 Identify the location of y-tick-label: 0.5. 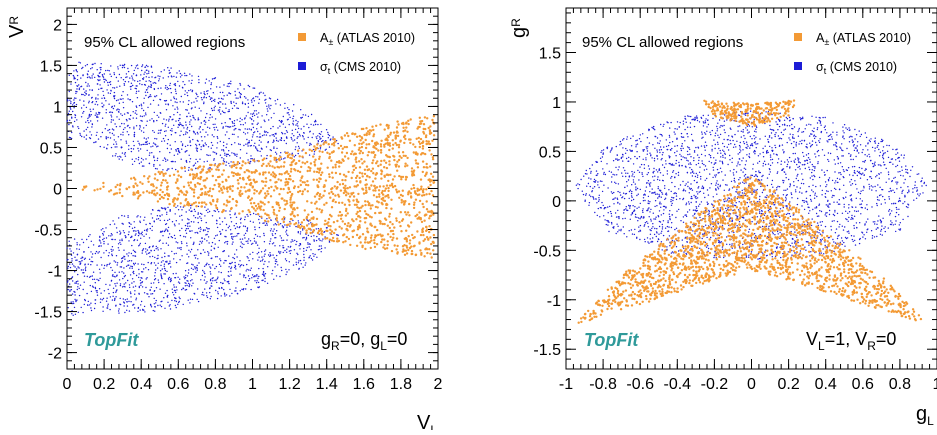
(51, 148).